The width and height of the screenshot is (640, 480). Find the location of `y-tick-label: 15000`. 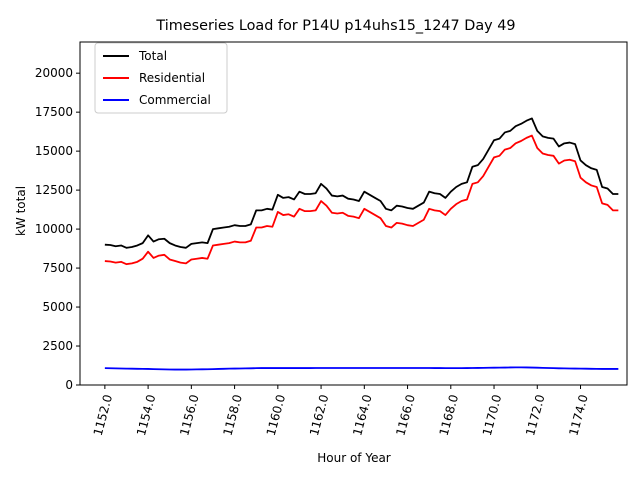

y-tick-label: 15000 is located at coordinates (54, 151).